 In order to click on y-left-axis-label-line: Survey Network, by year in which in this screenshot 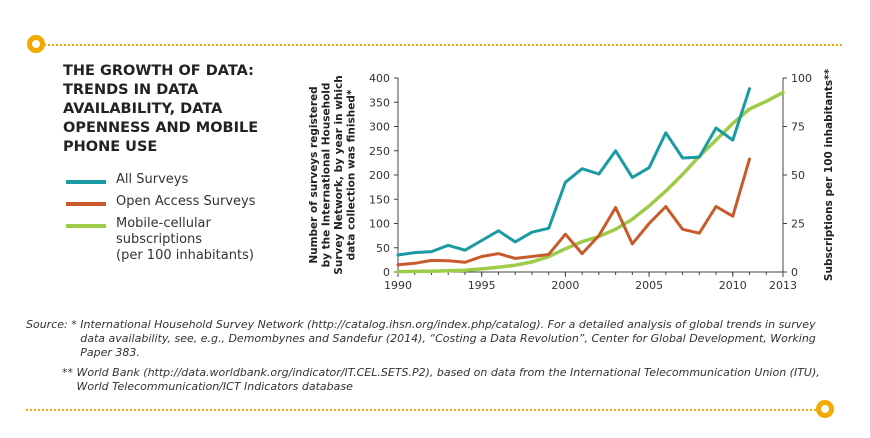, I will do `click(339, 174)`.